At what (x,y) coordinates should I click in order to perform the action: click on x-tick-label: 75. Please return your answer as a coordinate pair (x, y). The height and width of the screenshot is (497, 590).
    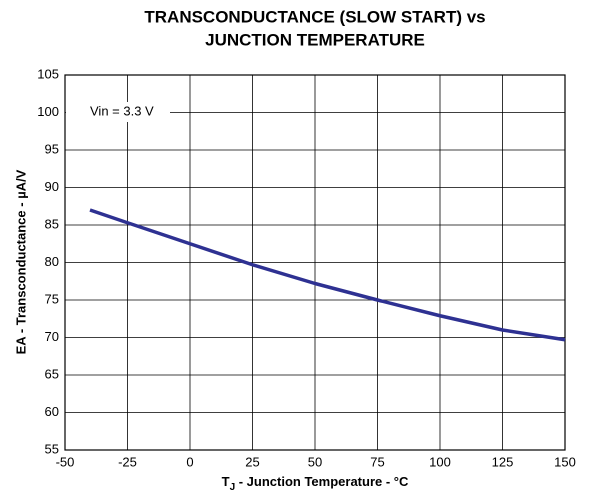
    Looking at the image, I should click on (377, 461).